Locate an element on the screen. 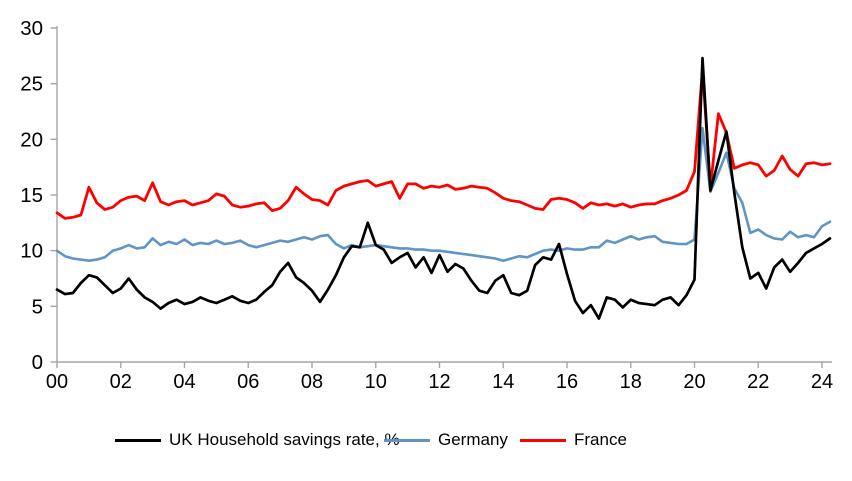 This screenshot has width=852, height=481. legend-item-germany: Germany is located at coordinates (446, 440).